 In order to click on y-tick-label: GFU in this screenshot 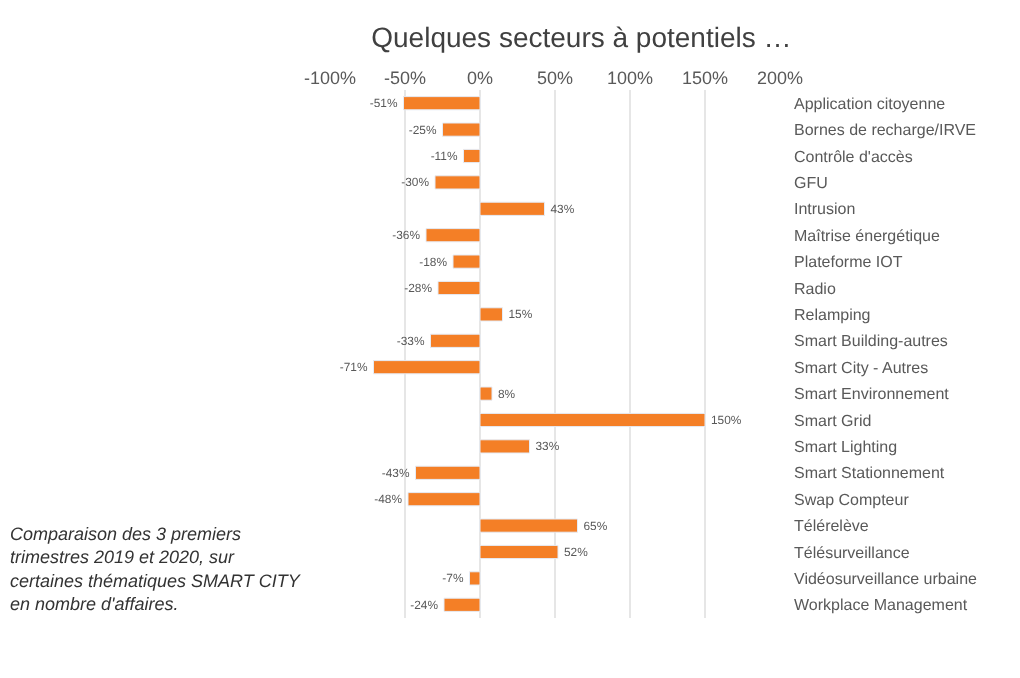, I will do `click(811, 183)`.